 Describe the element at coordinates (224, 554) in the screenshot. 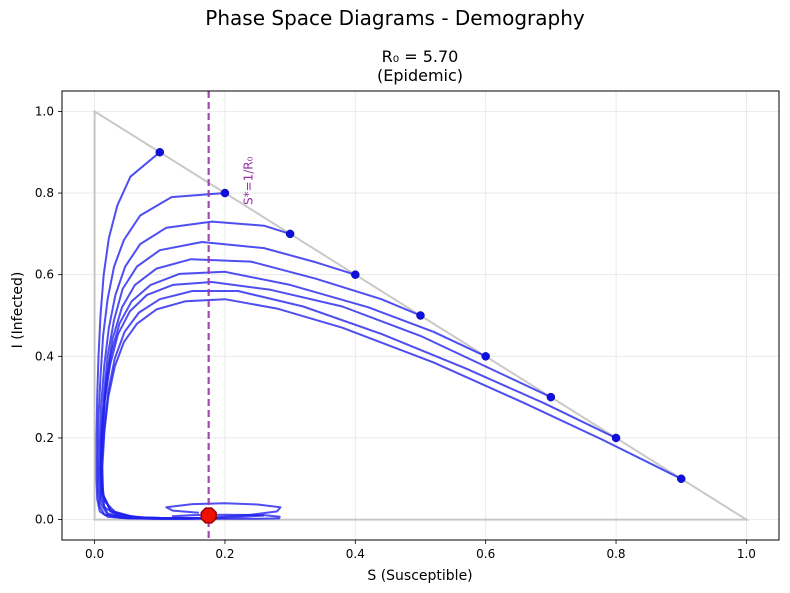

I see `x-tick-label: 0.2` at that location.